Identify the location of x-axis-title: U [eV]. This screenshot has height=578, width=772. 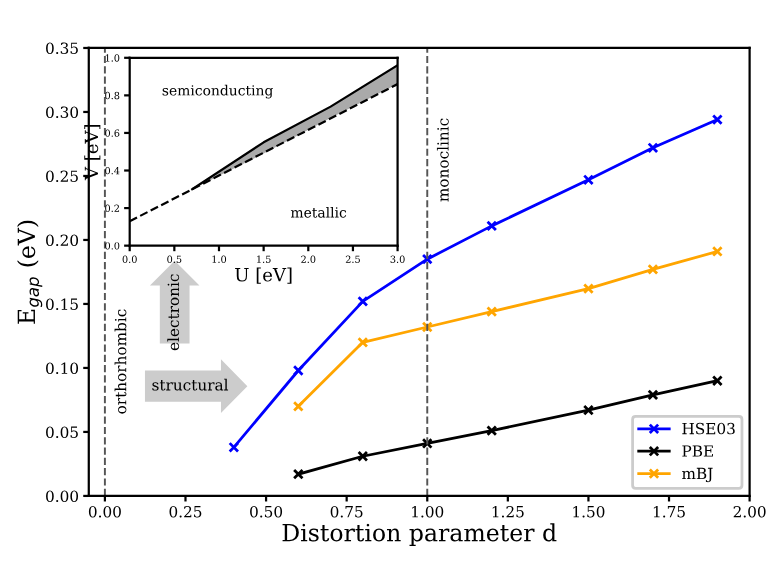
(263, 275).